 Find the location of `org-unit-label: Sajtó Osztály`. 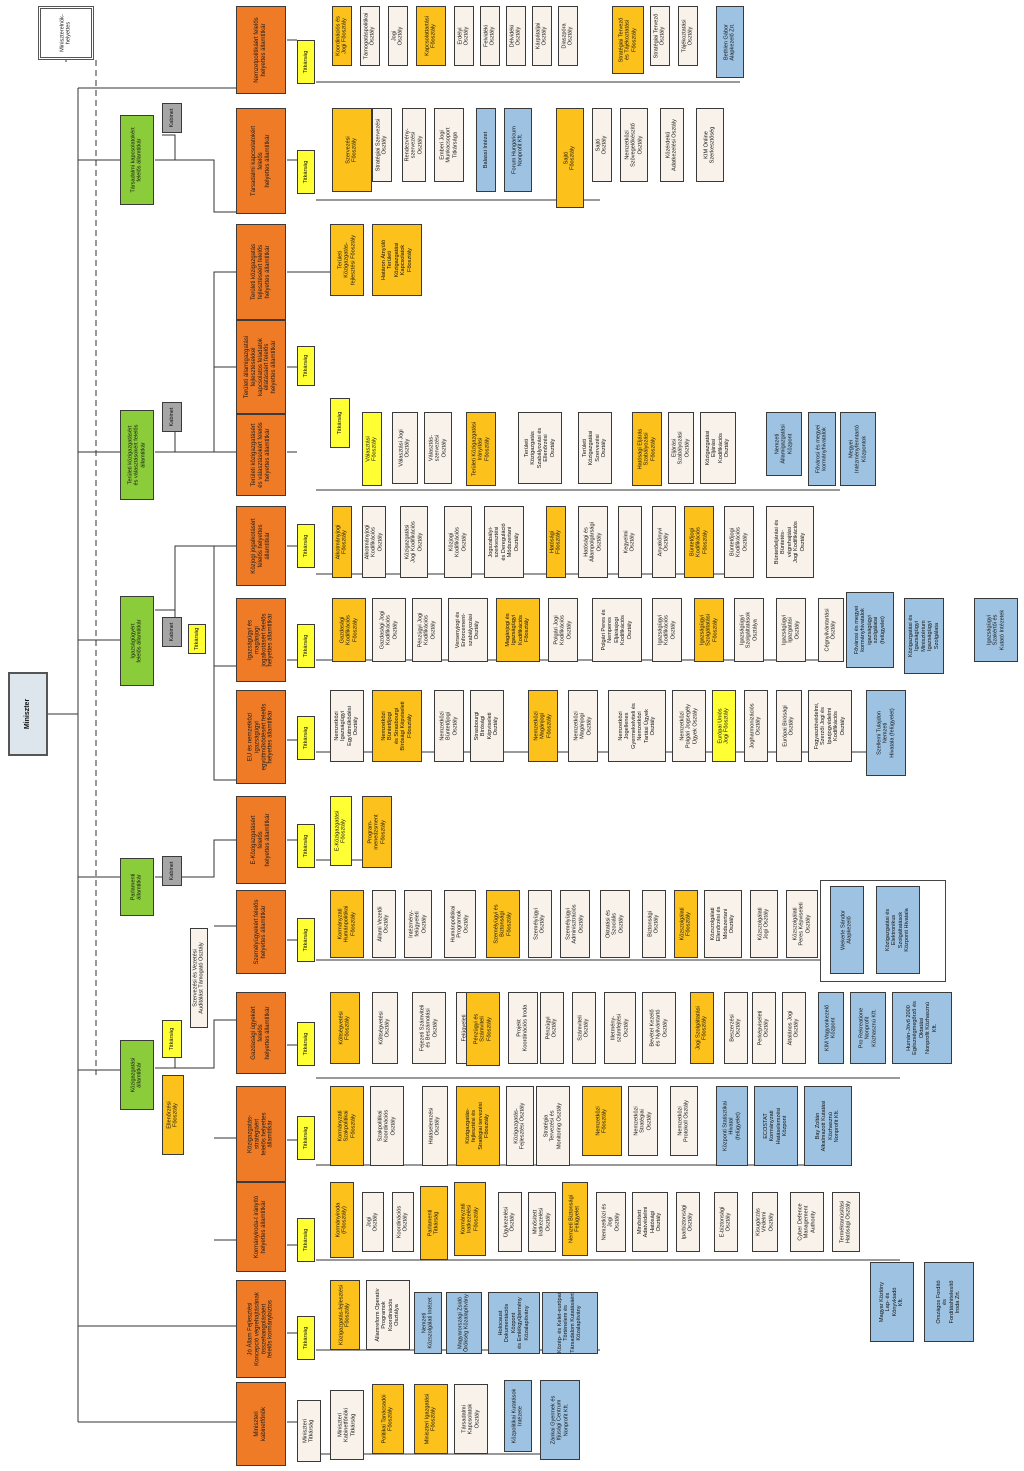

org-unit-label: Sajtó Osztály is located at coordinates (601, 145).